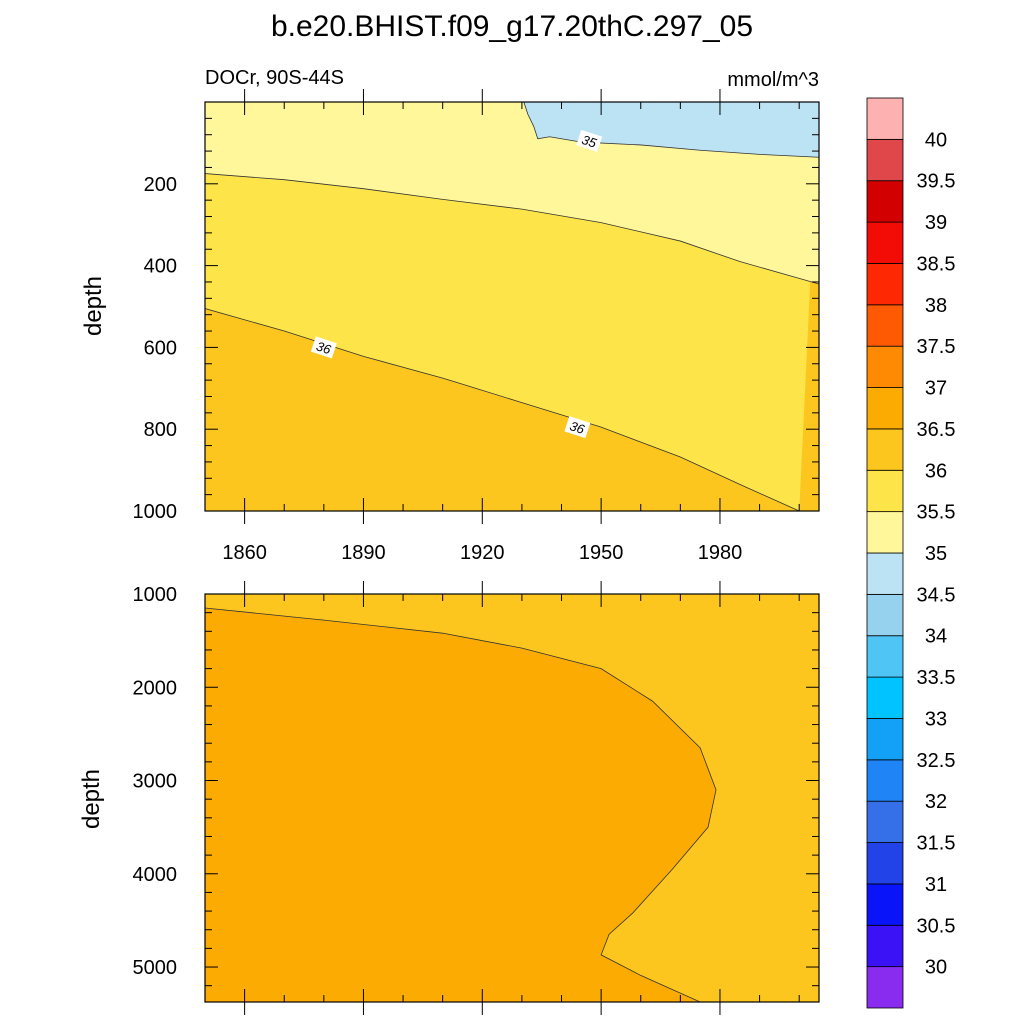  Describe the element at coordinates (936, 347) in the screenshot. I see `colorbar-label: 37.5` at that location.